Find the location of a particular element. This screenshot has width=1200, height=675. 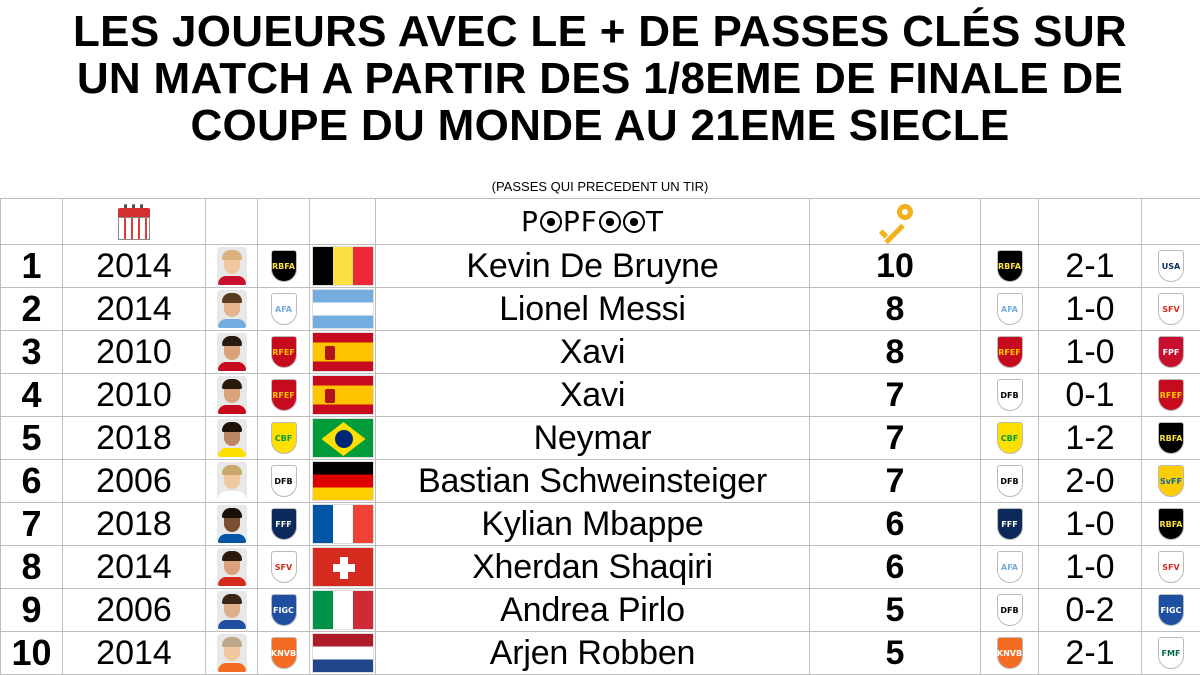

player-name-cell: Kylian Mbappe is located at coordinates (592, 524).